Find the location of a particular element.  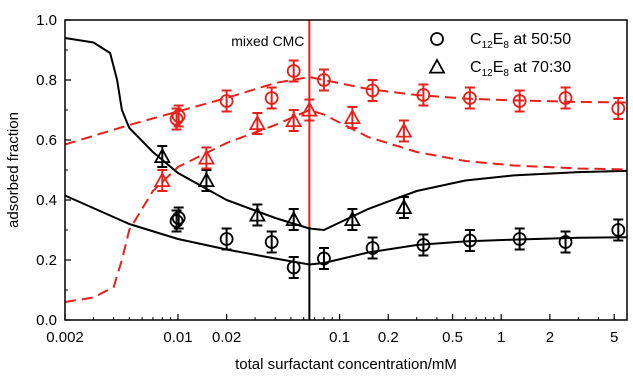

x-tick-label: 0.5 is located at coordinates (452, 337).